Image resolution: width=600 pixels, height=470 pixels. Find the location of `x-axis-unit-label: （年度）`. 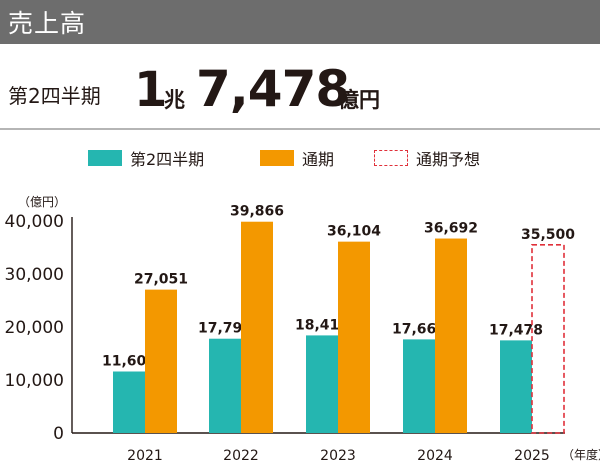

x-axis-unit-label: （年度） is located at coordinates (581, 454).